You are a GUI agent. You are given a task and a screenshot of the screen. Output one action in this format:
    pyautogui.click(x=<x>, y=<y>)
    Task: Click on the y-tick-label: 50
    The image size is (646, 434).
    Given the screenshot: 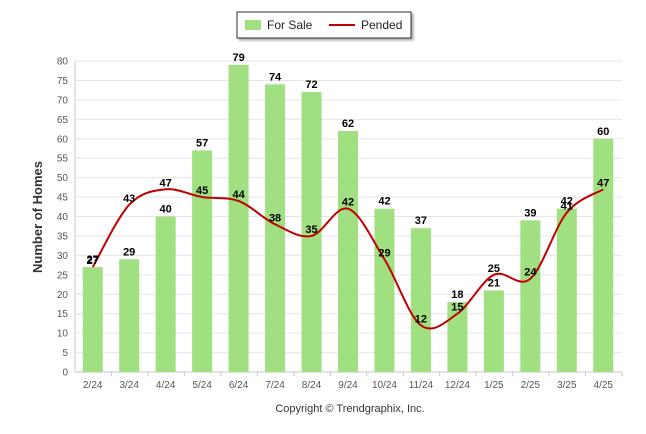 What is the action you would take?
    pyautogui.click(x=63, y=178)
    